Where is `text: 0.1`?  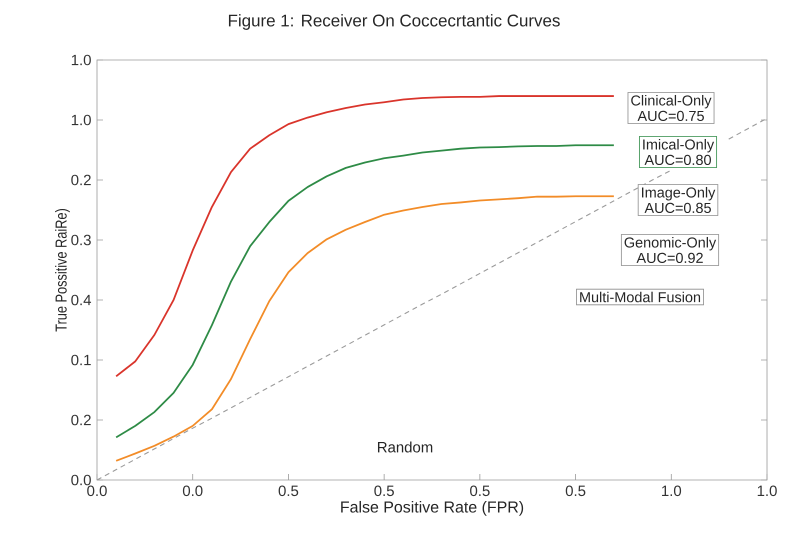
text: 0.1 is located at coordinates (81, 360).